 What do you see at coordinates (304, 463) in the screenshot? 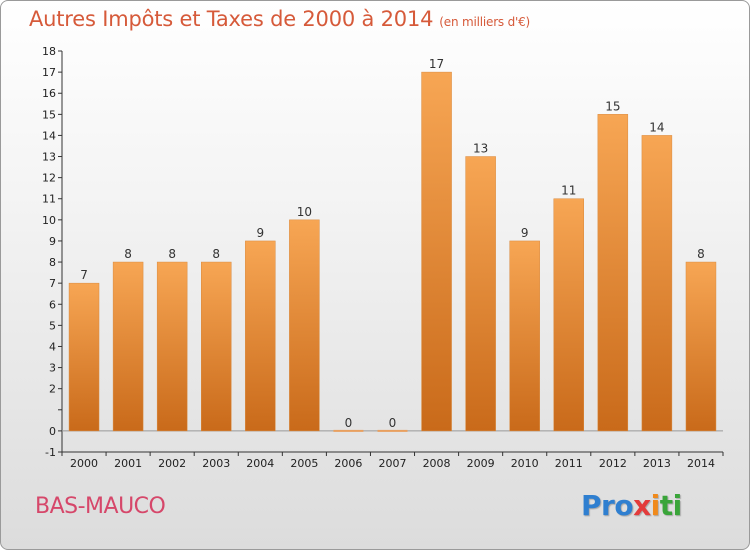
I see `x-tick-label: 2005` at bounding box center [304, 463].